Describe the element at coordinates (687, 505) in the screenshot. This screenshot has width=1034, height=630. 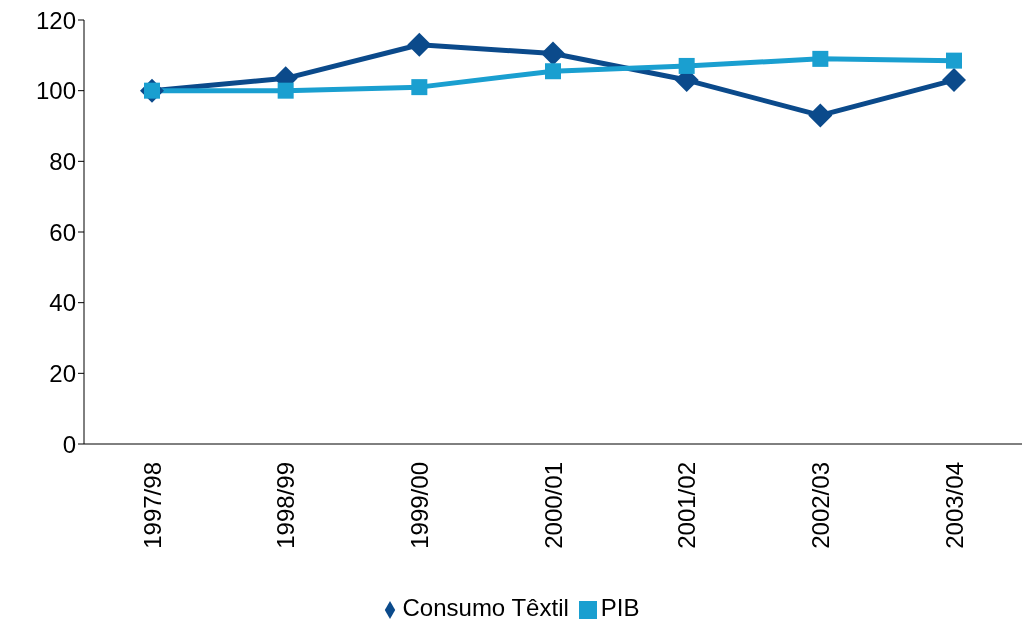
I see `x-tick-label: 2001/02` at that location.